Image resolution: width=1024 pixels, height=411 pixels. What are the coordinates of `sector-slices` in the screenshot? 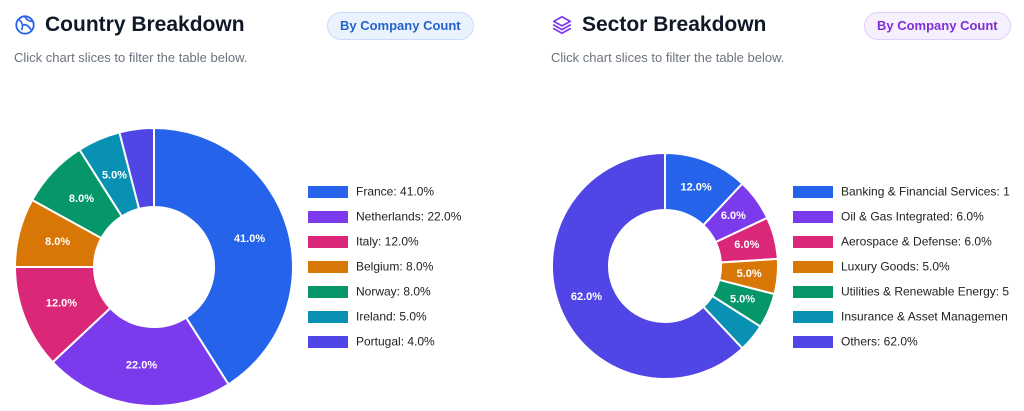 It's located at (665, 265).